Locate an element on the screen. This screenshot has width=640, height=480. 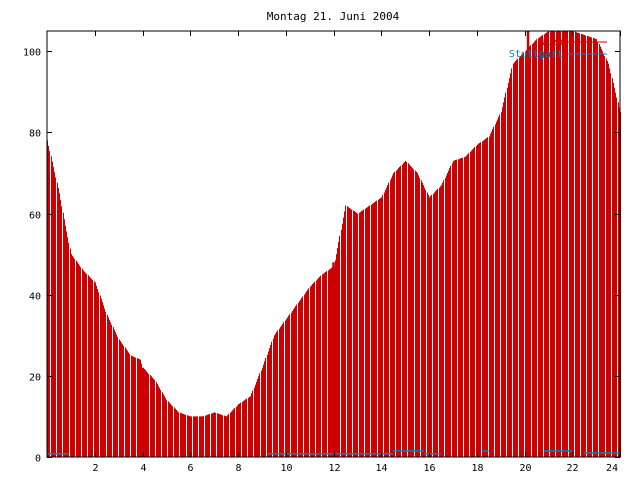
x-tick-label: 8 is located at coordinates (238, 468).